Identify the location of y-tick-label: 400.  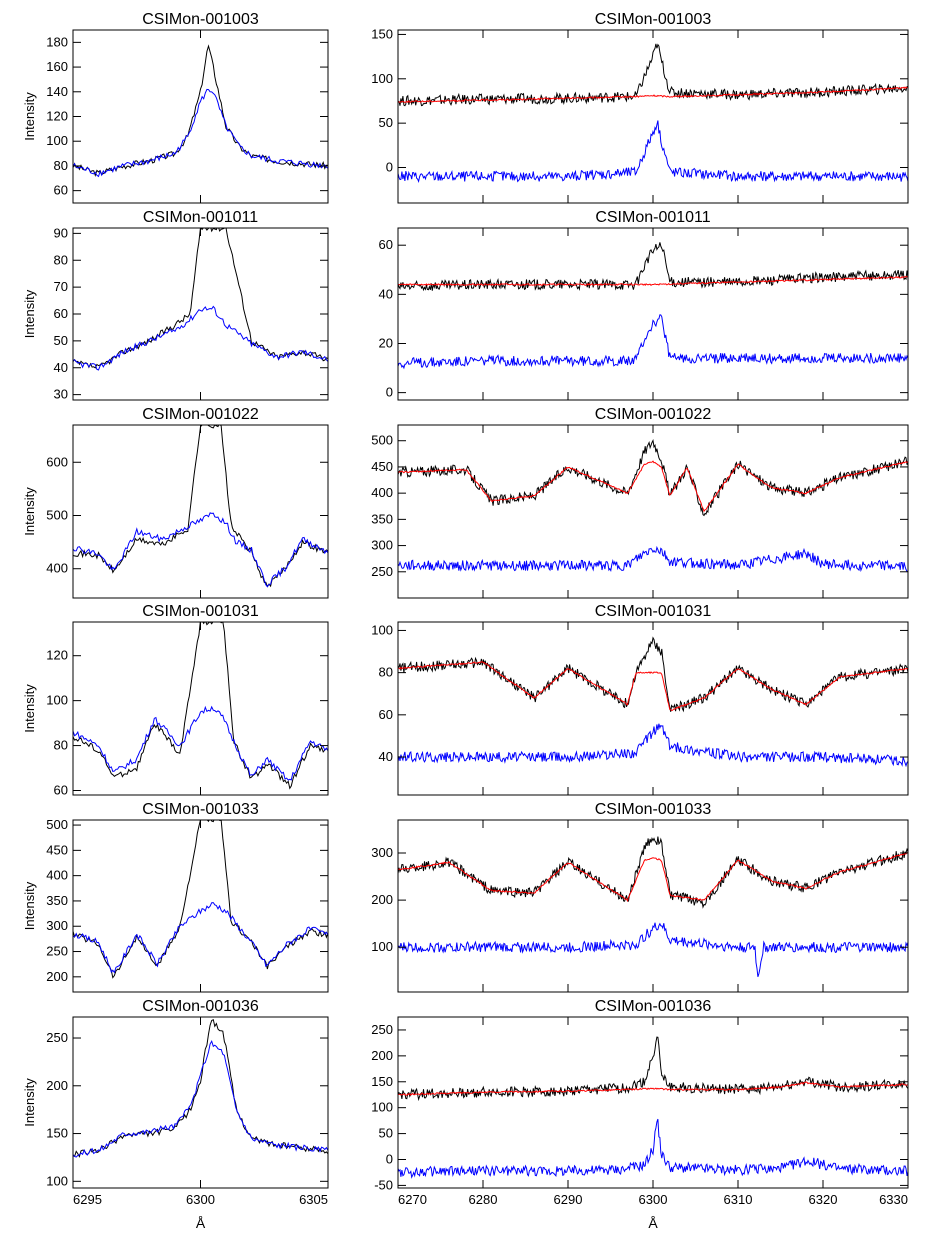
(57, 568).